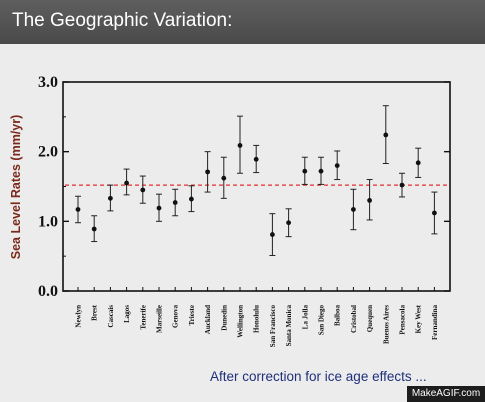 The height and width of the screenshot is (402, 485). Describe the element at coordinates (289, 326) in the screenshot. I see `x-tick-label: Santa Monica` at that location.